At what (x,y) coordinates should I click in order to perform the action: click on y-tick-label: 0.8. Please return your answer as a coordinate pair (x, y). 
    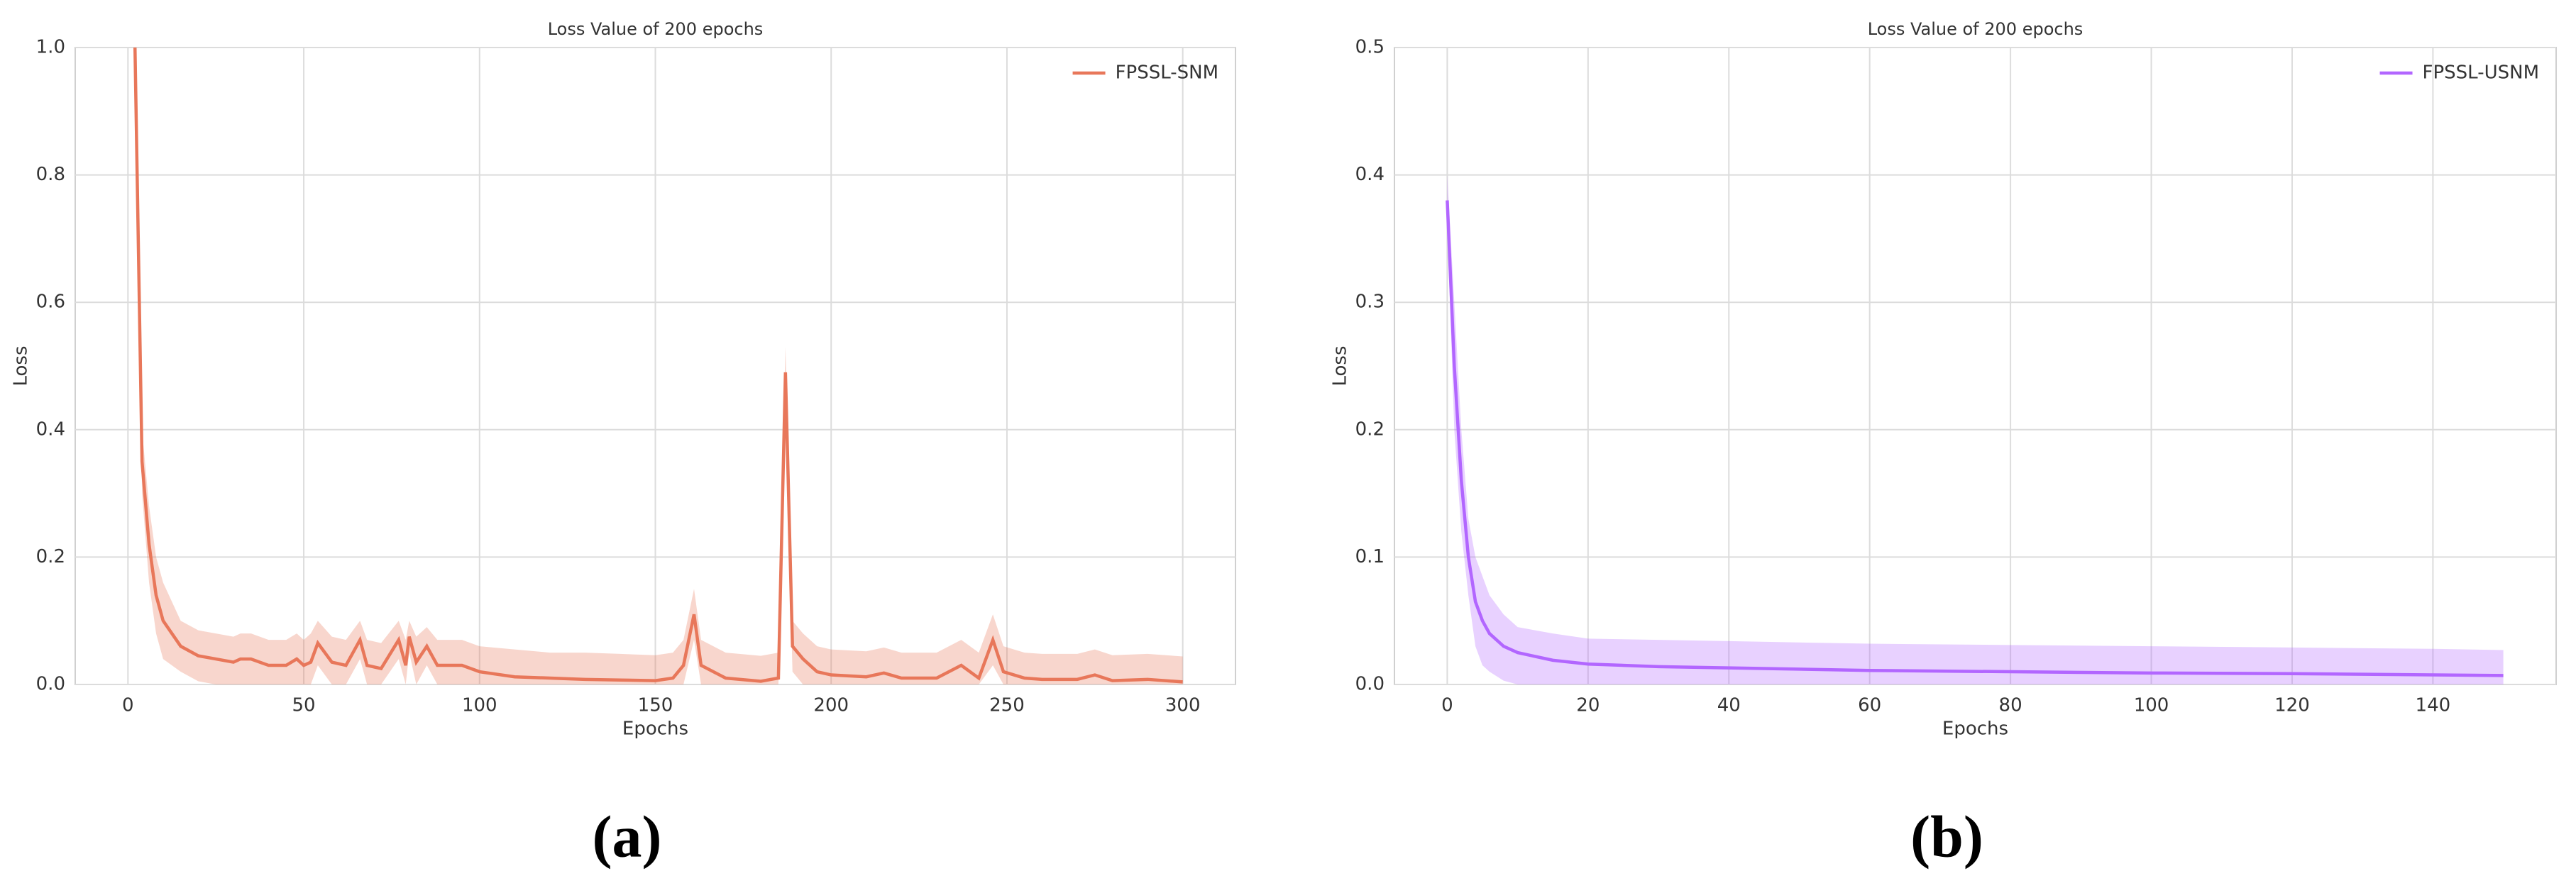
    Looking at the image, I should click on (50, 174).